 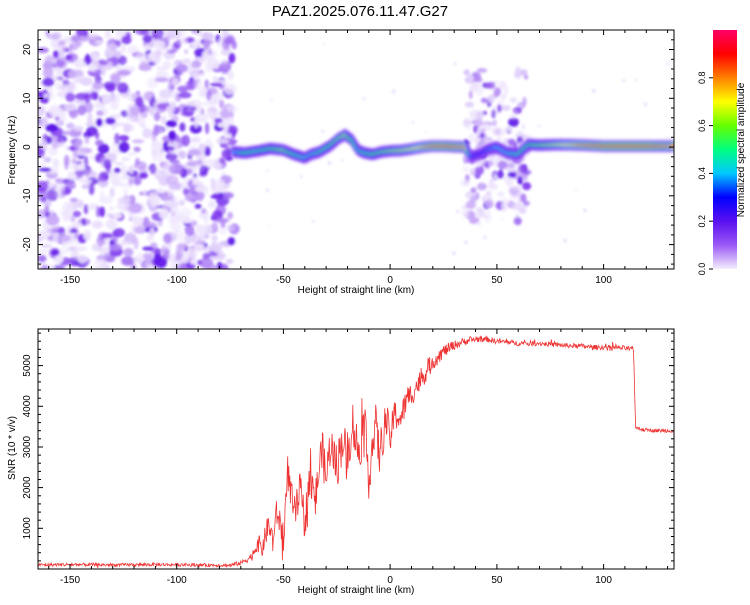 I want to click on y-tick-label: -20, so click(x=27, y=244).